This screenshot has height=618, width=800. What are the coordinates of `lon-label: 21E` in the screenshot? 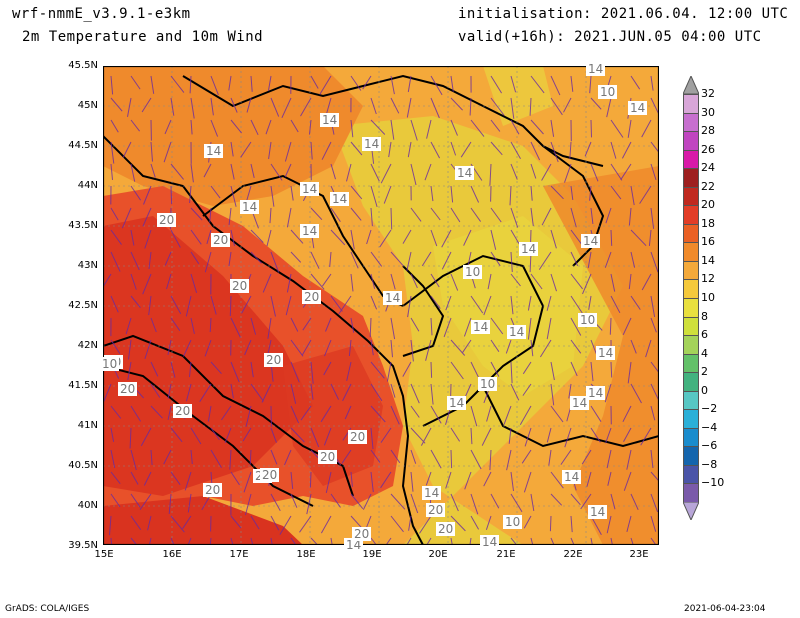 It's located at (506, 554).